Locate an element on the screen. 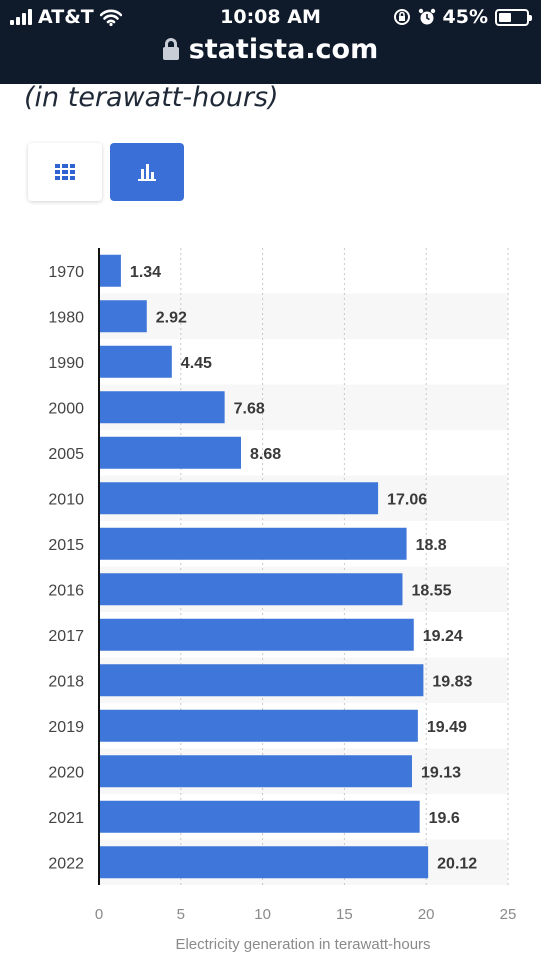 The height and width of the screenshot is (960, 541). alarm-icon is located at coordinates (426, 16).